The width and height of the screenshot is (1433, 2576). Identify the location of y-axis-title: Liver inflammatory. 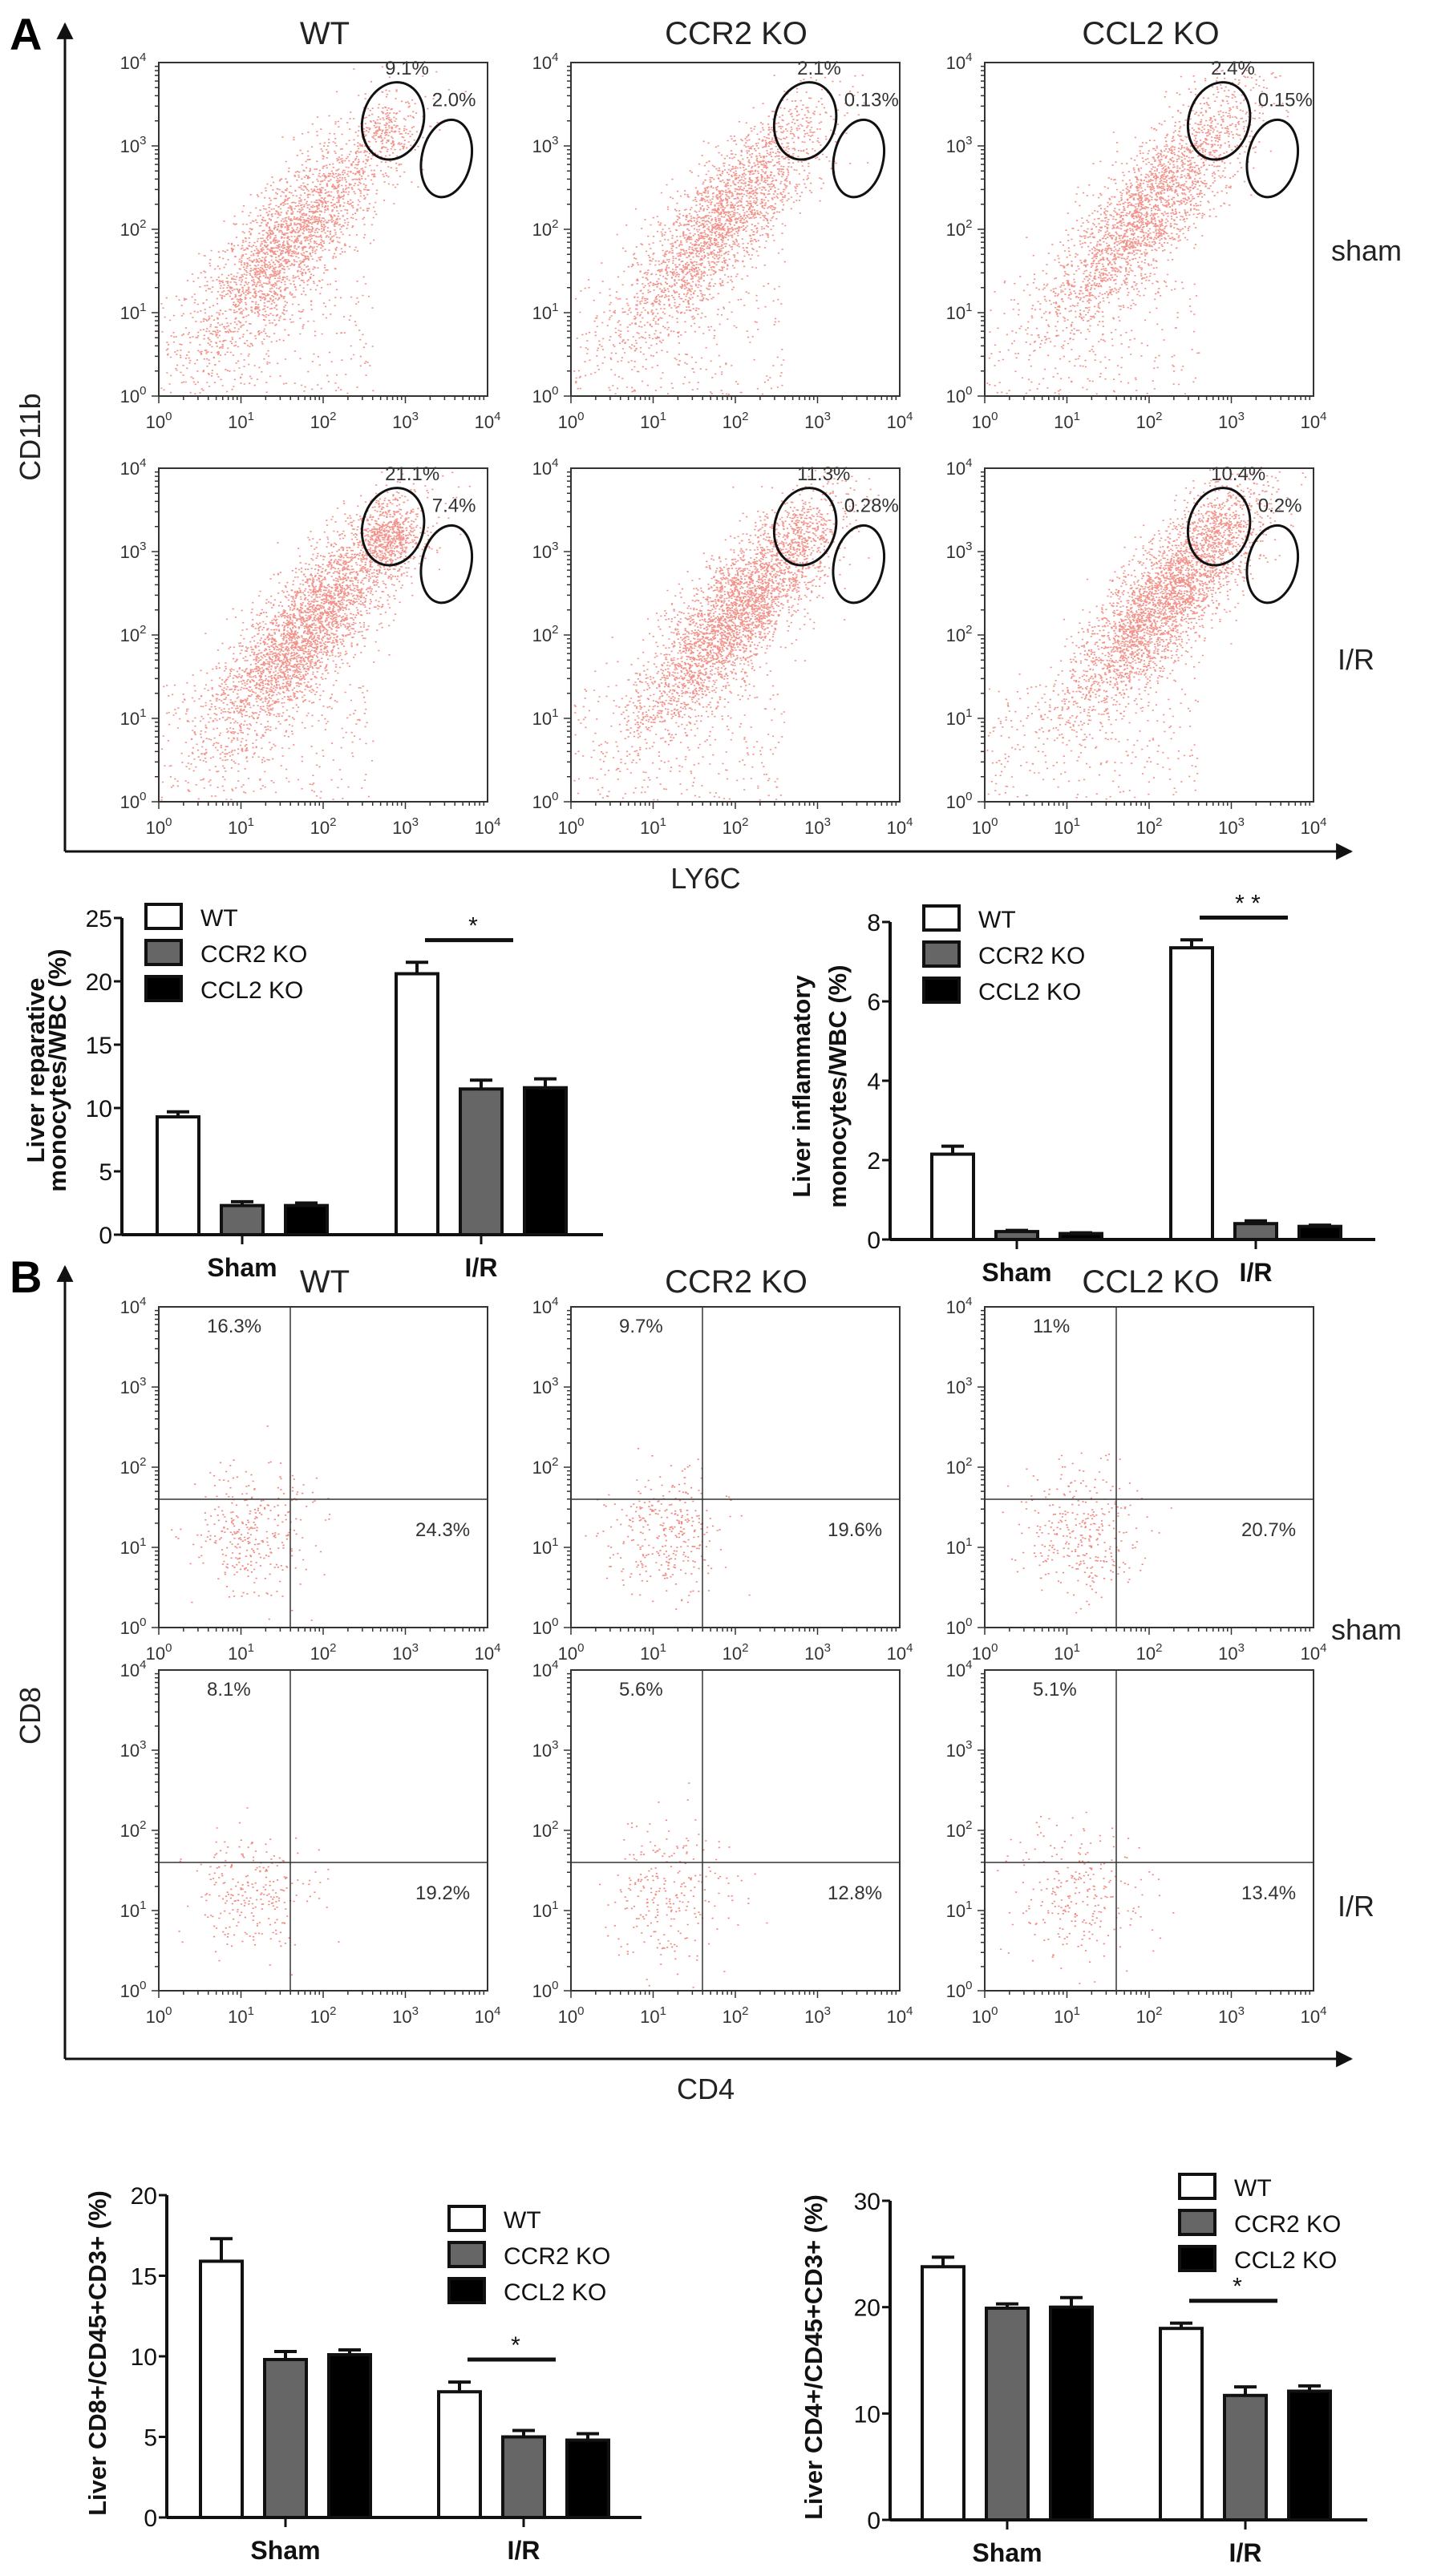
(801, 1086).